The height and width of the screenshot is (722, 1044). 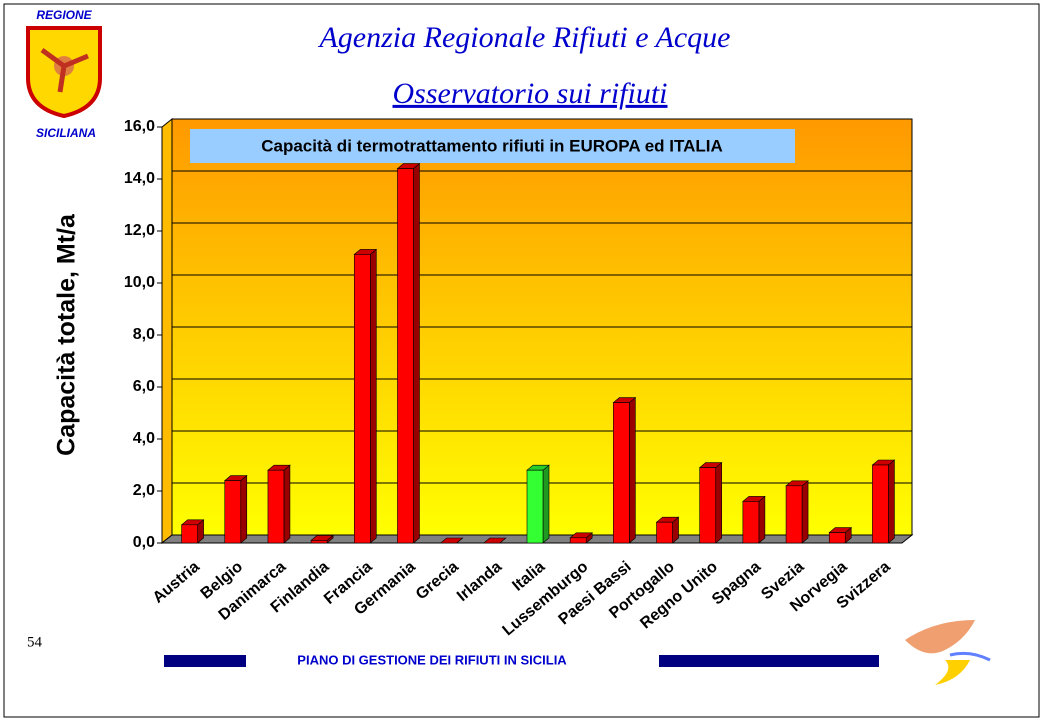 I want to click on y-tick-label: 6,0, so click(x=144, y=386).